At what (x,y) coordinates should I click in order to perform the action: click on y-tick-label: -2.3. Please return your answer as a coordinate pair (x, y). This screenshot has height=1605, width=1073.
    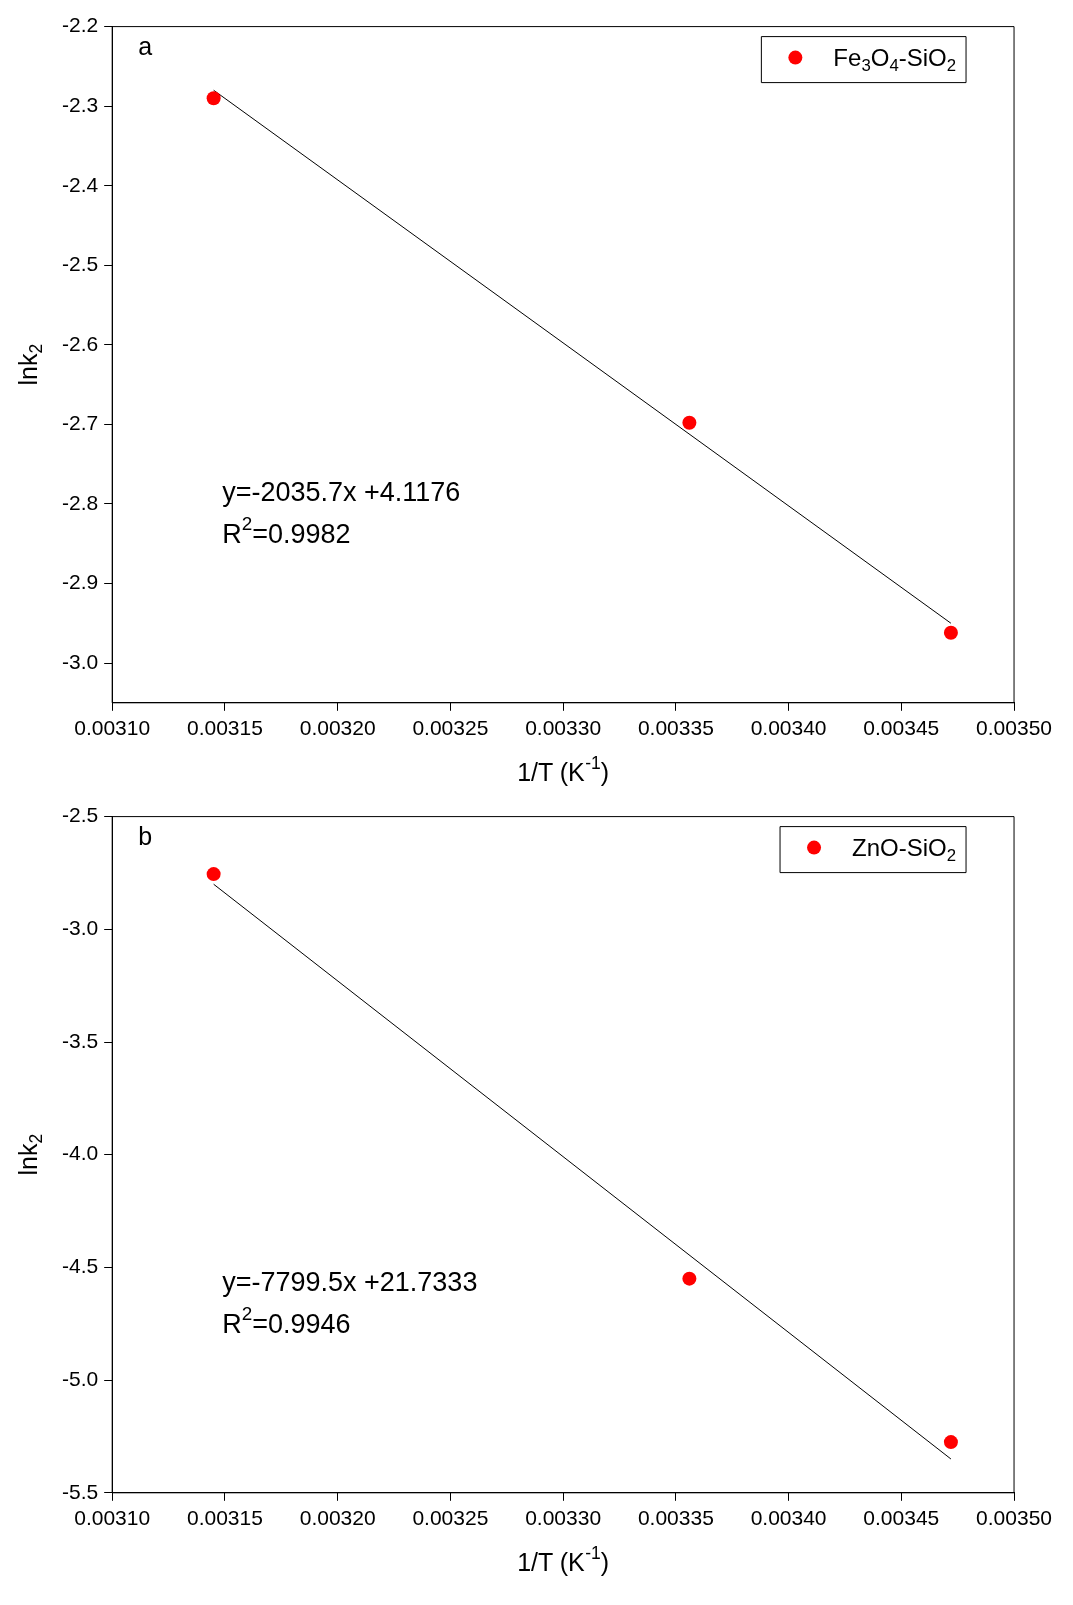
    Looking at the image, I should click on (80, 104).